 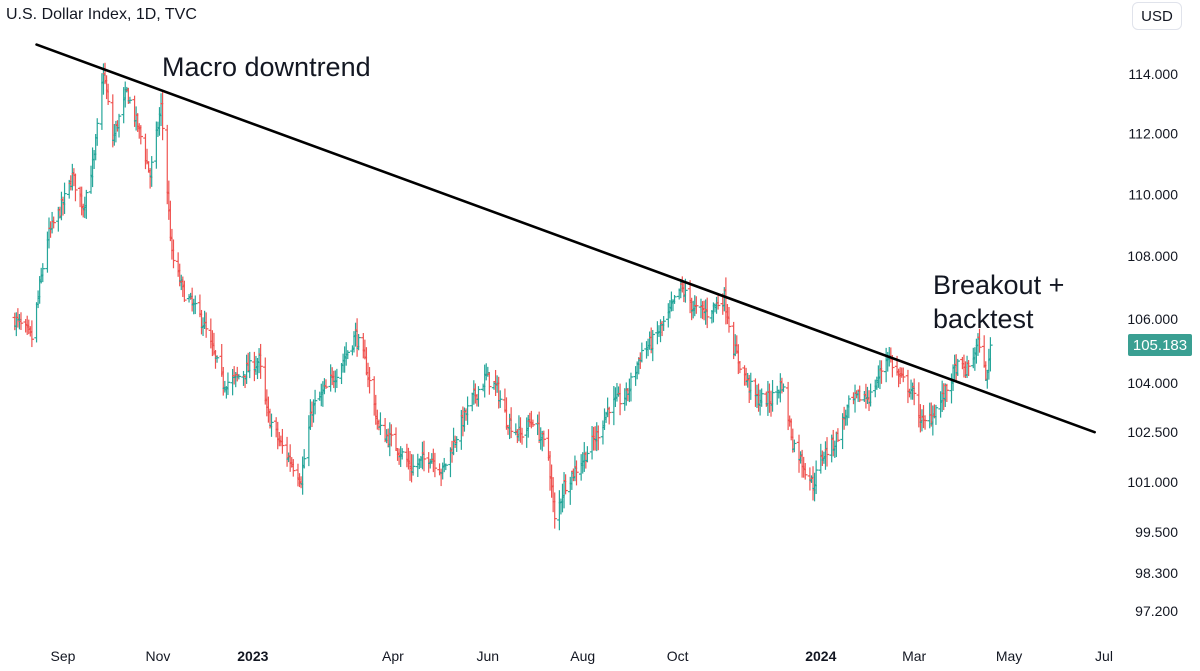 What do you see at coordinates (1104, 656) in the screenshot?
I see `x-tick-label: Jul` at bounding box center [1104, 656].